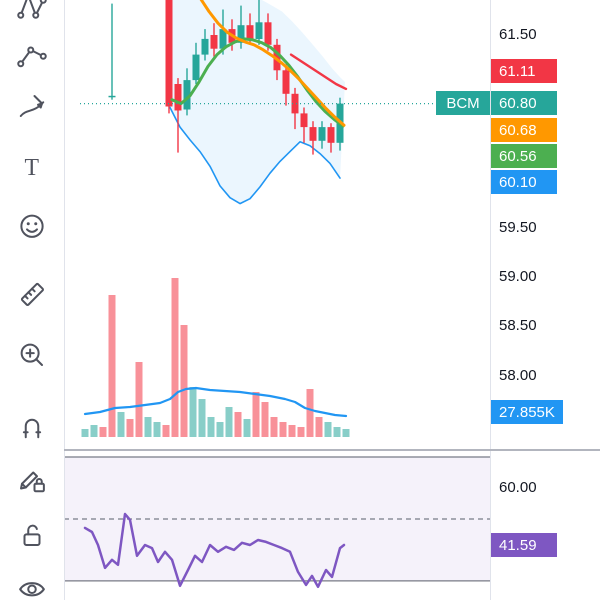  I want to click on price-axis-label: 61.50, so click(518, 34).